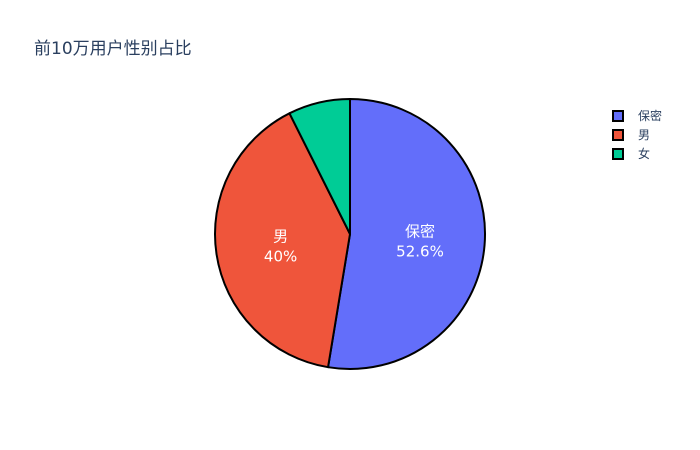 Image resolution: width=700 pixels, height=450 pixels. I want to click on slice-label-baomi-percent: 52.6%, so click(420, 252).